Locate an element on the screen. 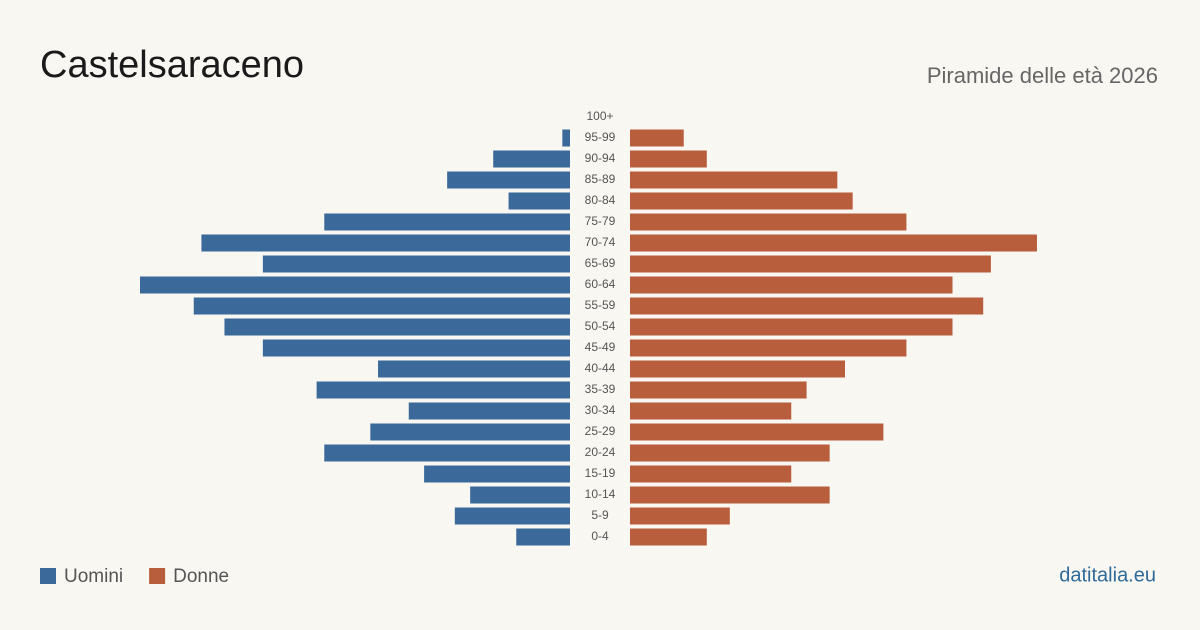  age-label: 10-14 is located at coordinates (600, 494).